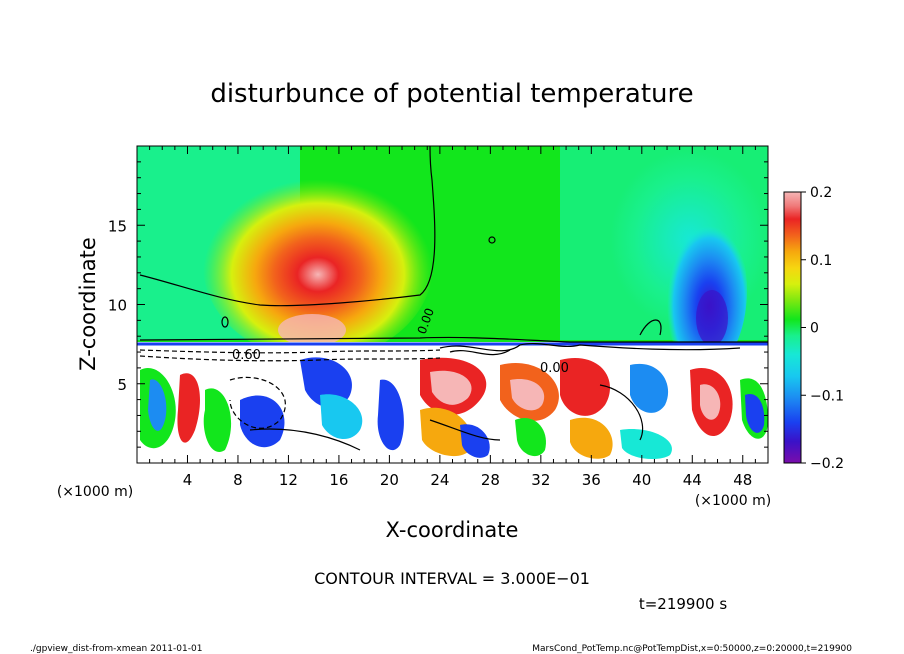 Image resolution: width=904 pixels, height=654 pixels. Describe the element at coordinates (742, 480) in the screenshot. I see `x-tick-label: 48` at that location.